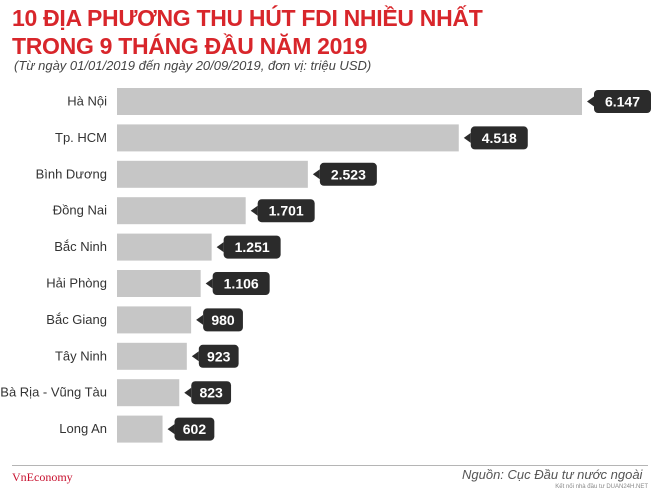 The width and height of the screenshot is (660, 495). I want to click on data-label: 1.251, so click(252, 247).